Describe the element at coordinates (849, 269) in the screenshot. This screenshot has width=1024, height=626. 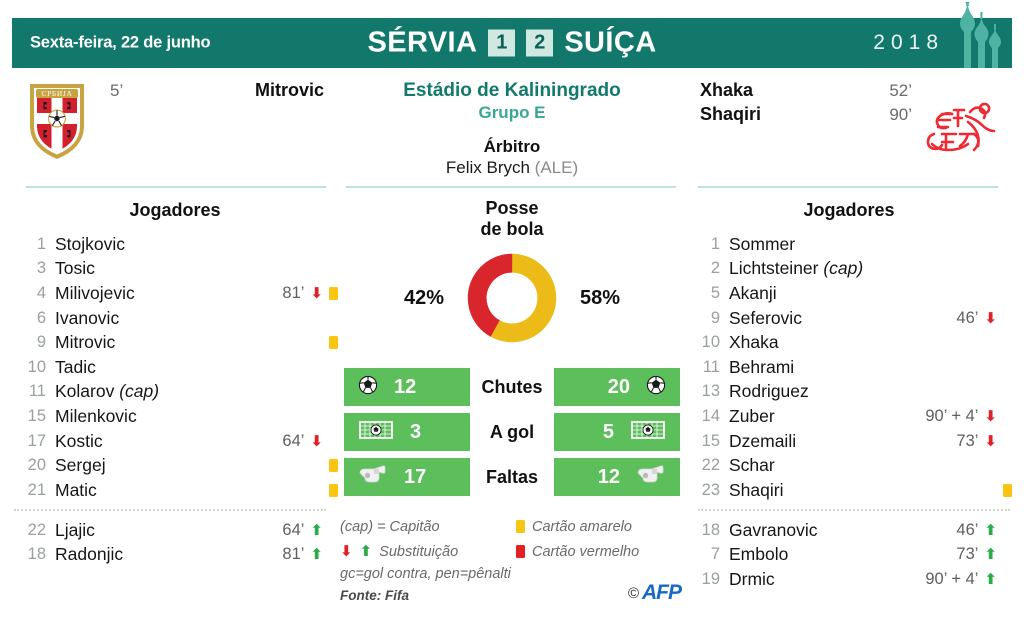
I see `player-row: 2 Lichtsteiner (cap)` at that location.